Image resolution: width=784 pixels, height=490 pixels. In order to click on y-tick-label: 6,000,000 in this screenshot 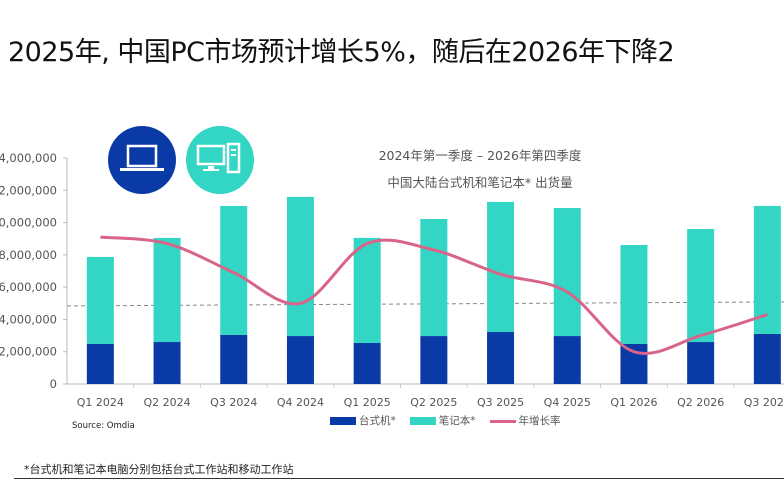, I will do `click(28, 287)`.